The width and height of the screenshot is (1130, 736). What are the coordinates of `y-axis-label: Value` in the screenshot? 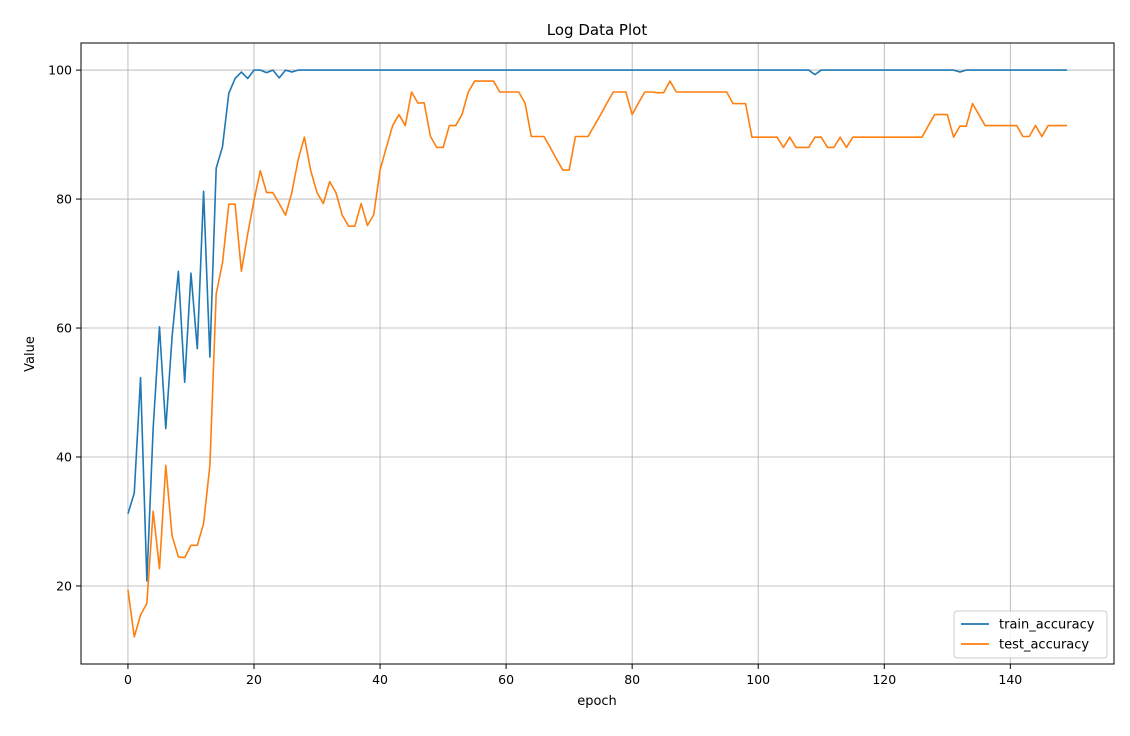 It's located at (30, 354).